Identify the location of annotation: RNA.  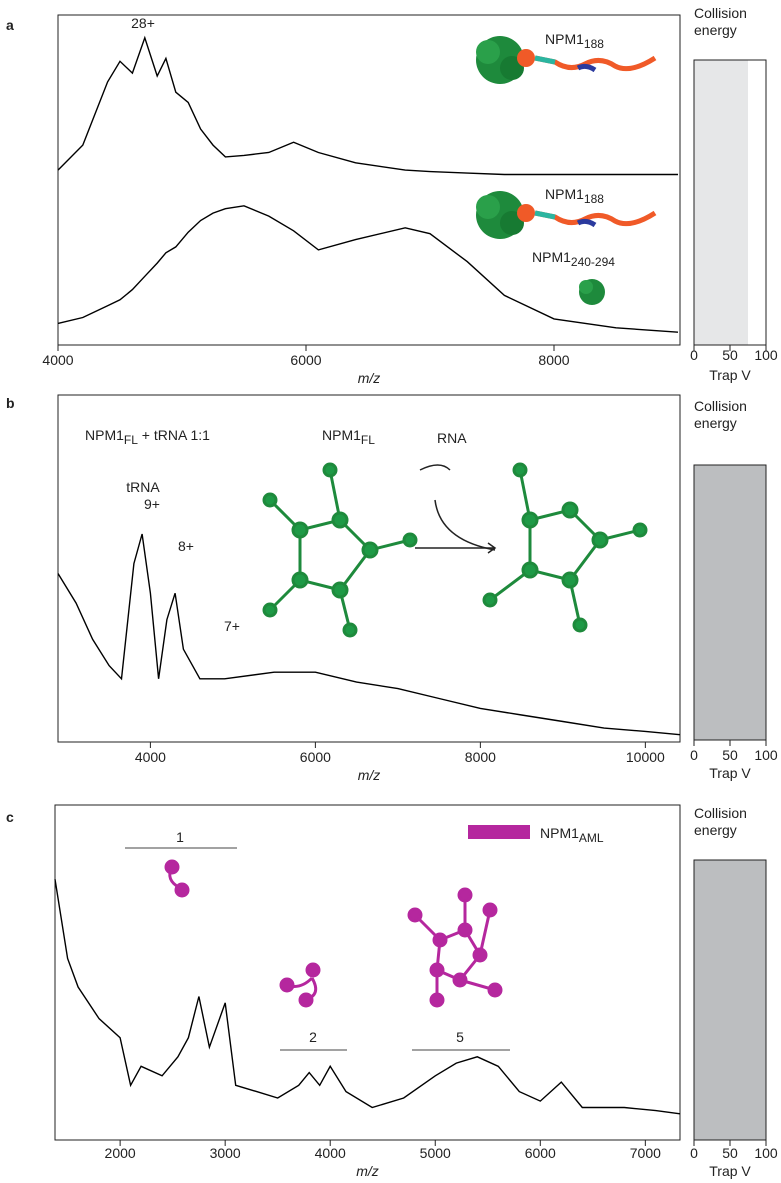
(452, 438).